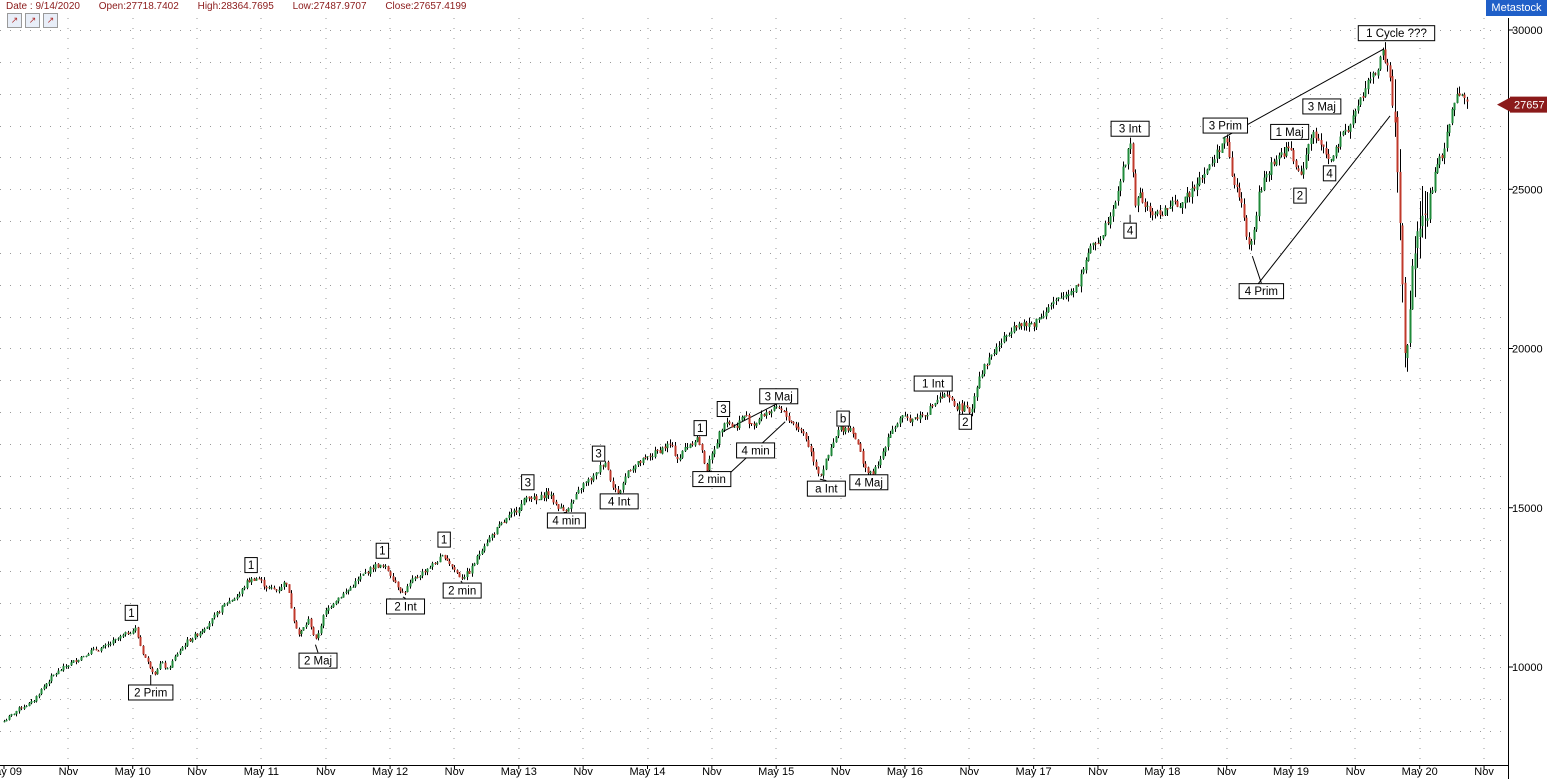 This screenshot has width=1547, height=779. I want to click on annotation-label: 2 Prim, so click(150, 693).